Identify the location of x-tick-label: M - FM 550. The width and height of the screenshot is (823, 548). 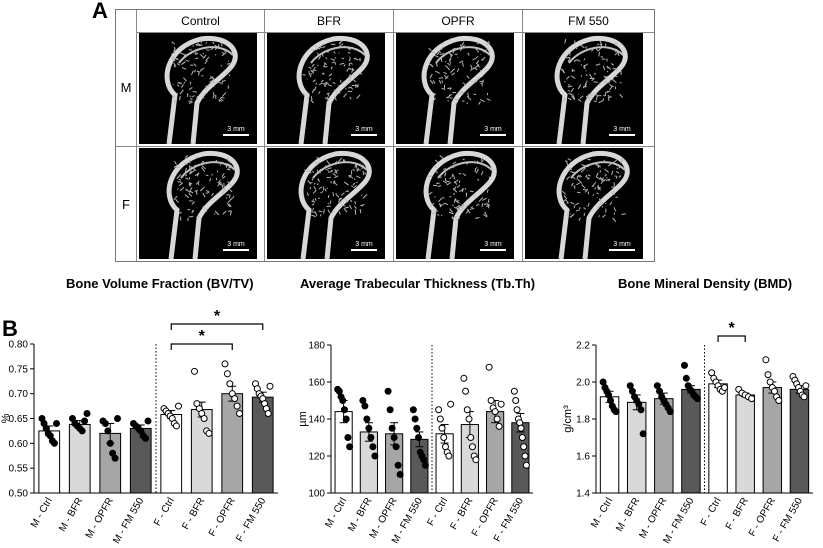
(128, 521).